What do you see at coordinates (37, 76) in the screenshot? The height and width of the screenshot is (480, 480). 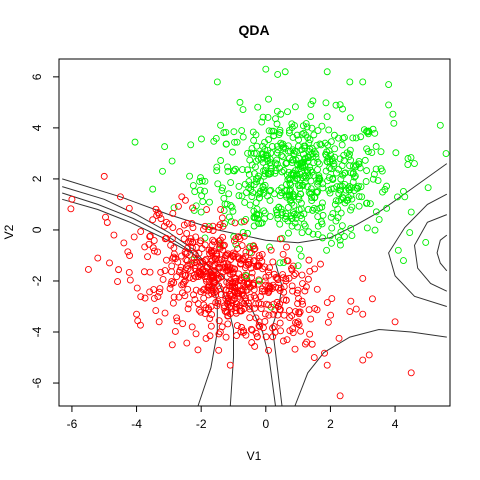 I see `y-tick-label: 6` at bounding box center [37, 76].